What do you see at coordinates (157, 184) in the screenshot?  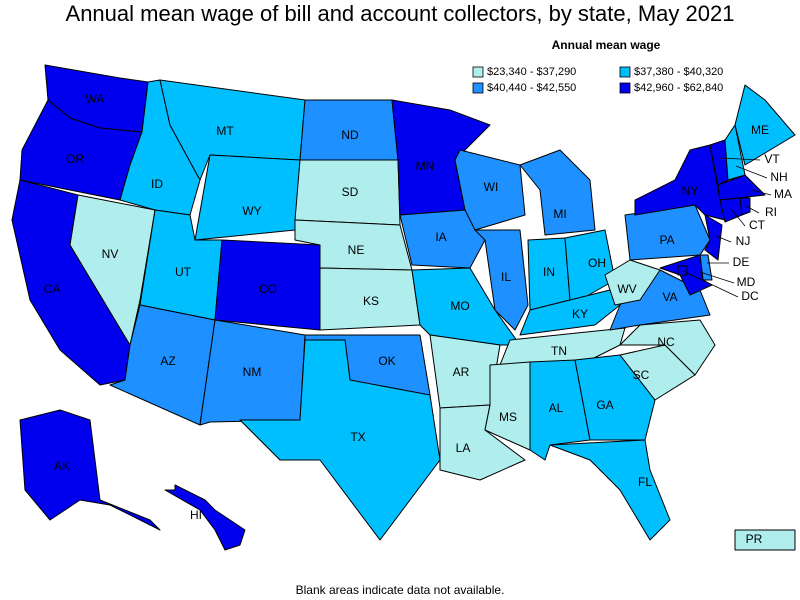 I see `state-label: ID` at bounding box center [157, 184].